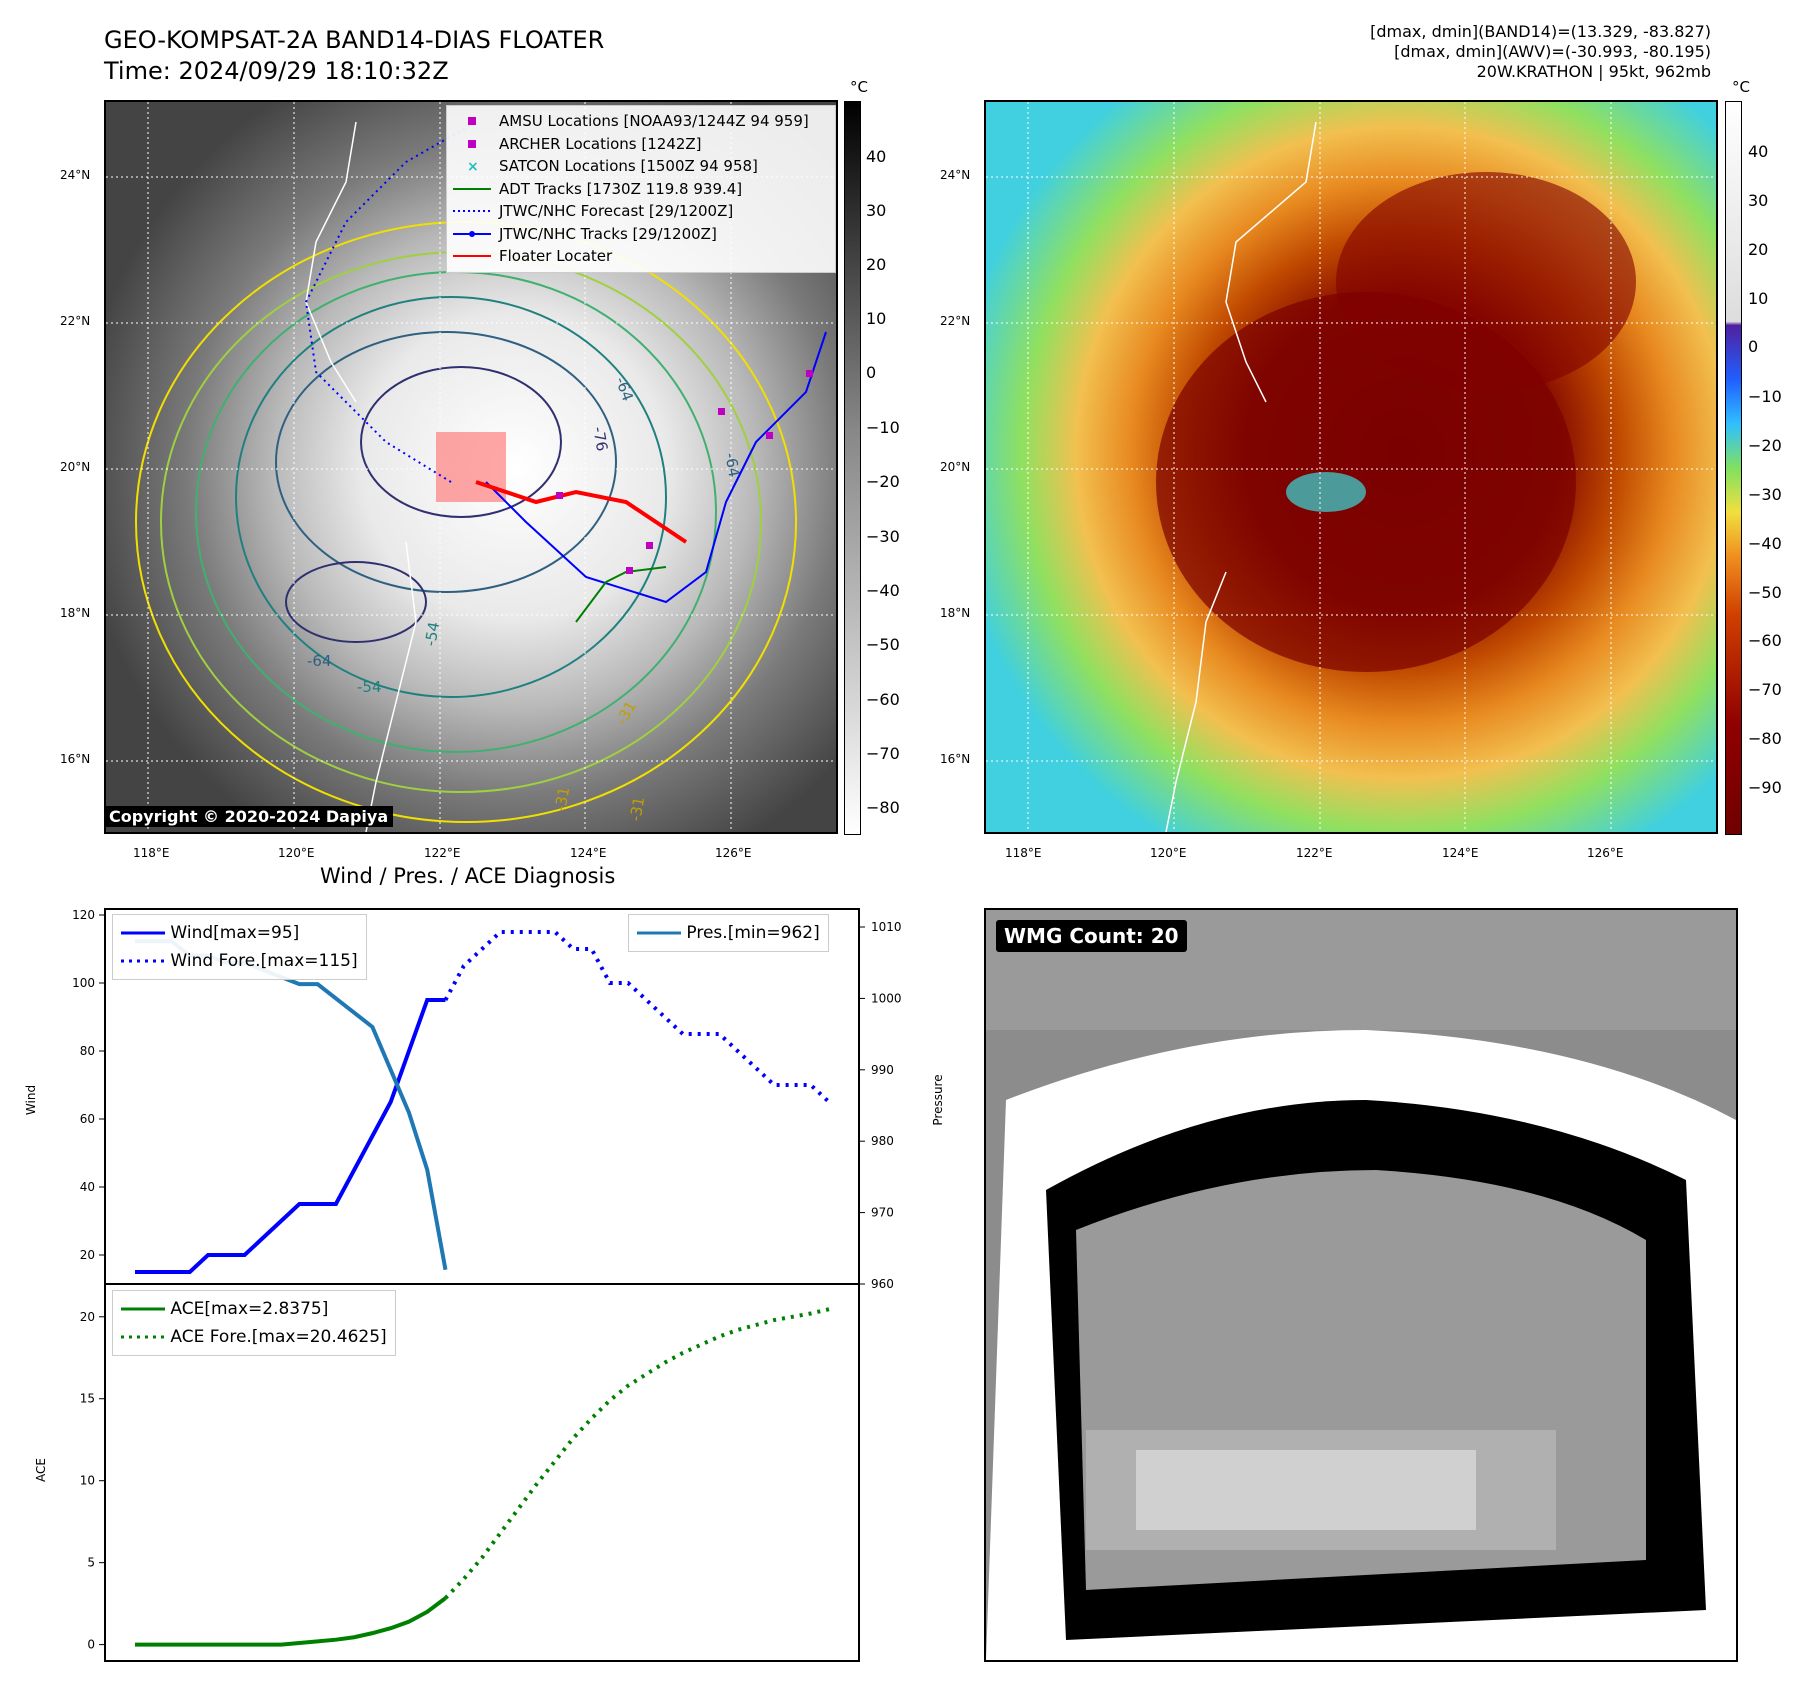 This screenshot has height=1690, width=1797. What do you see at coordinates (254, 1337) in the screenshot?
I see `legend-ace-fore: ACE Fore.[max=20.4625]` at bounding box center [254, 1337].